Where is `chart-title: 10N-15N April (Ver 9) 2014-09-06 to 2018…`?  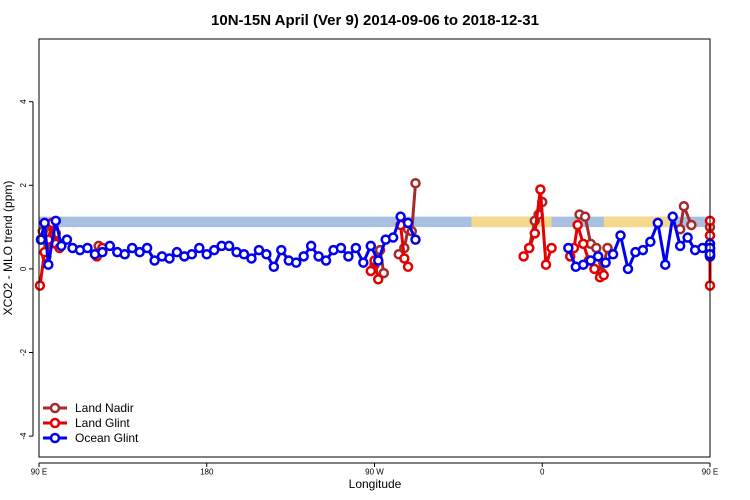
chart-title: 10N-15N April (Ver 9) 2014-09-06 to 2018… is located at coordinates (375, 20).